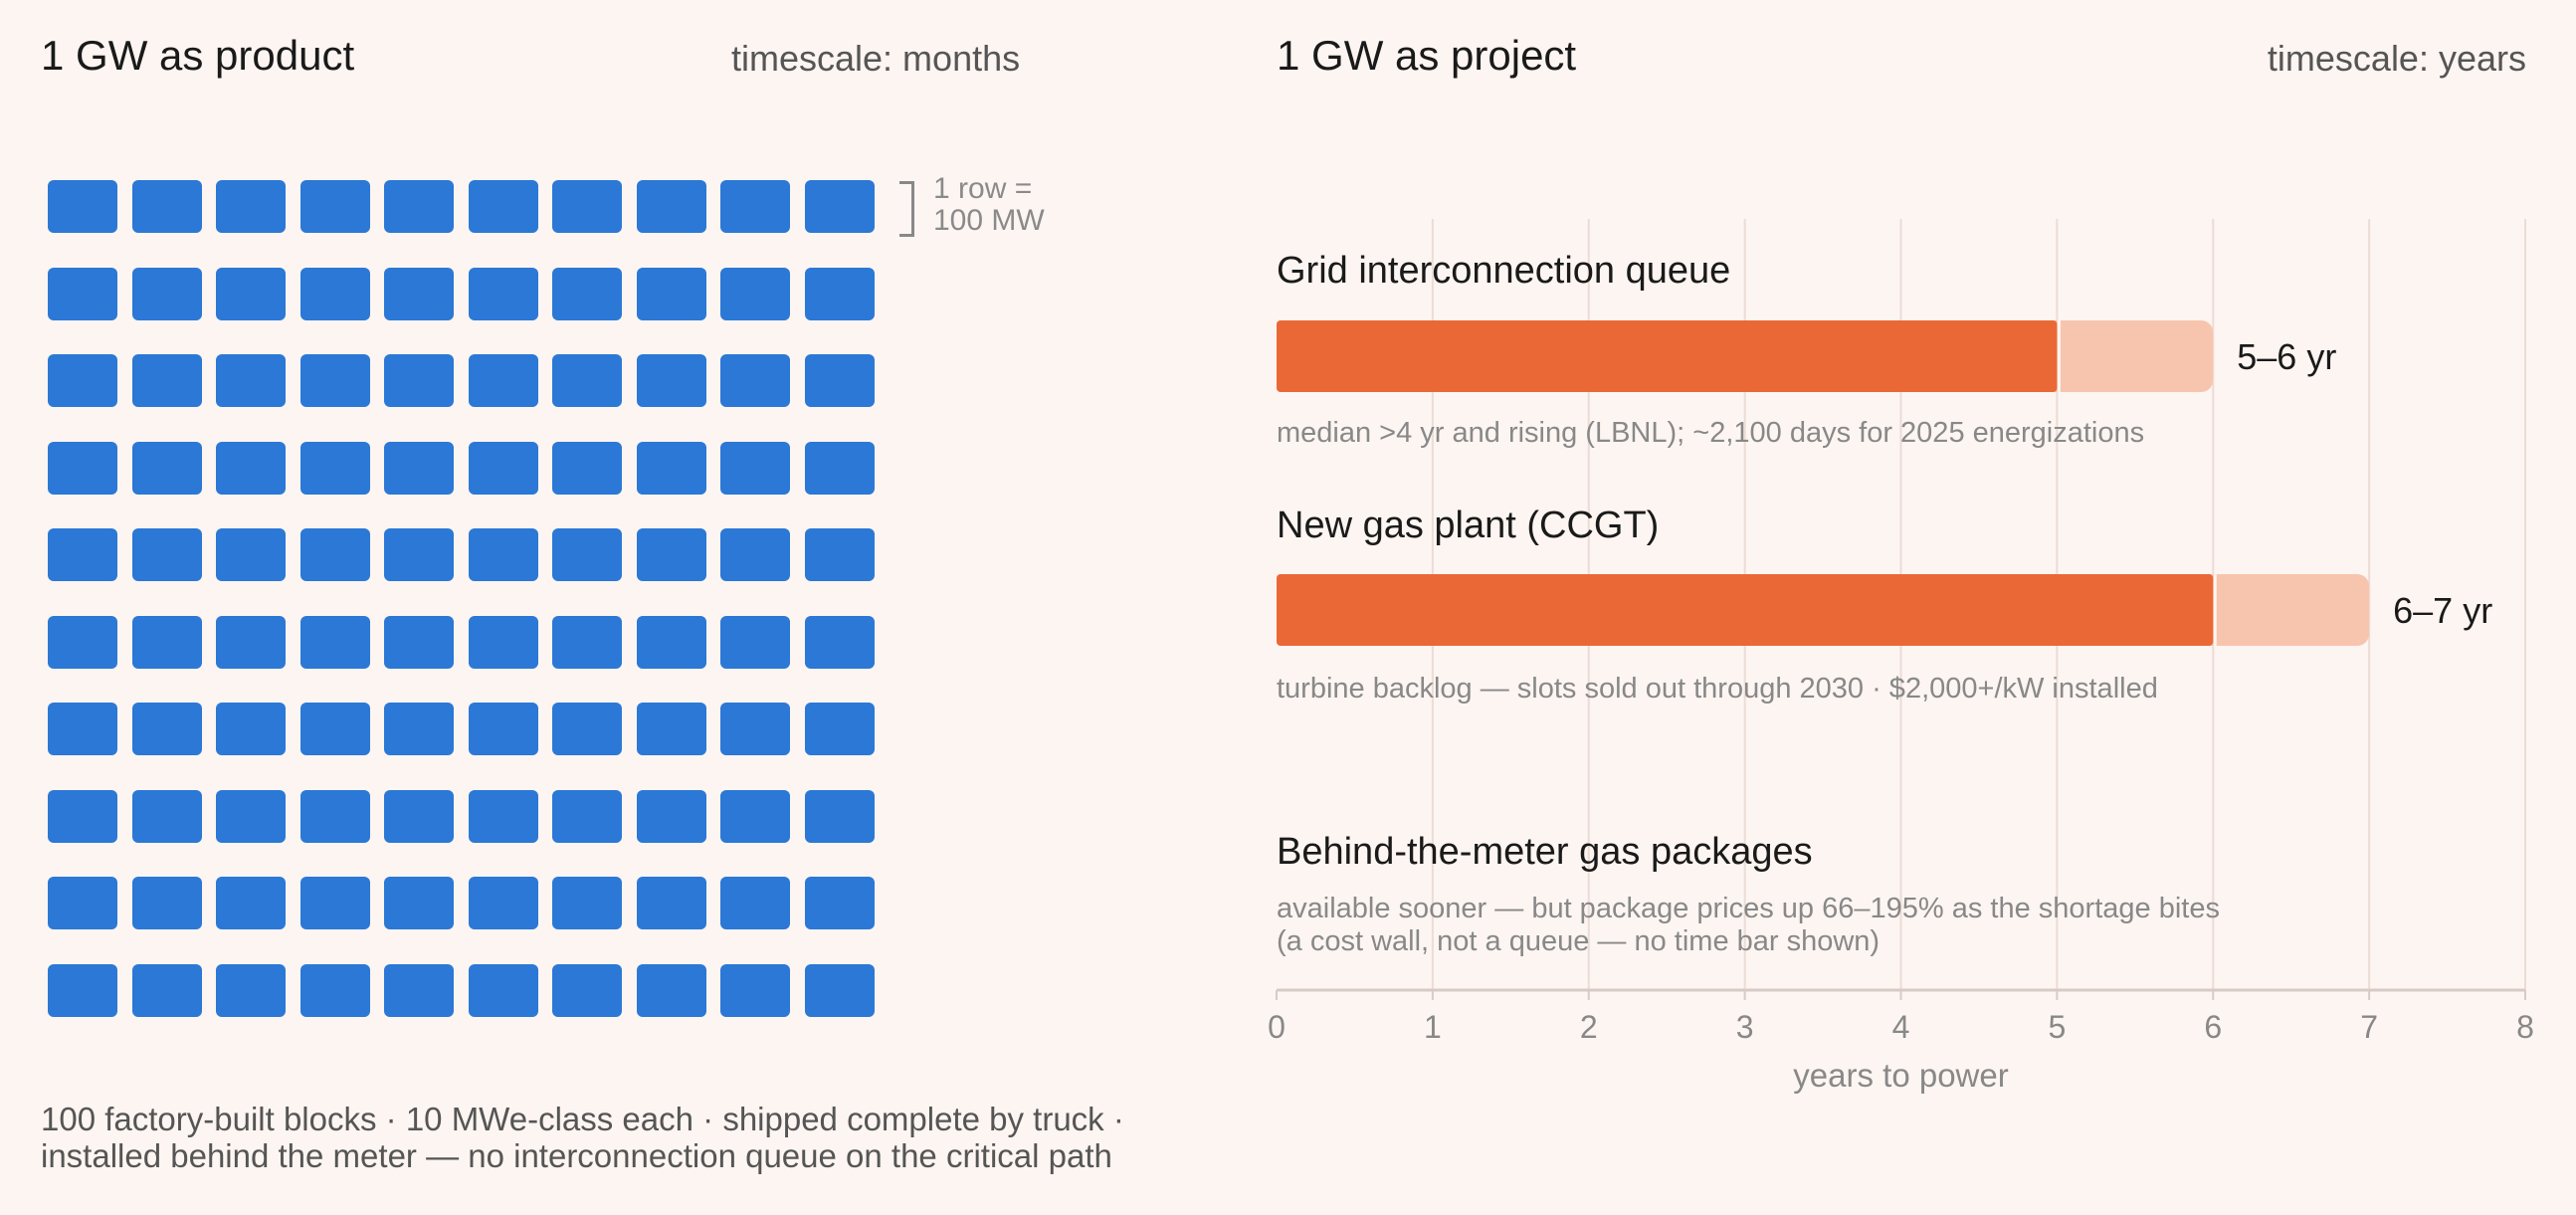  What do you see at coordinates (2525, 1027) in the screenshot?
I see `x-tick-label: 8` at bounding box center [2525, 1027].